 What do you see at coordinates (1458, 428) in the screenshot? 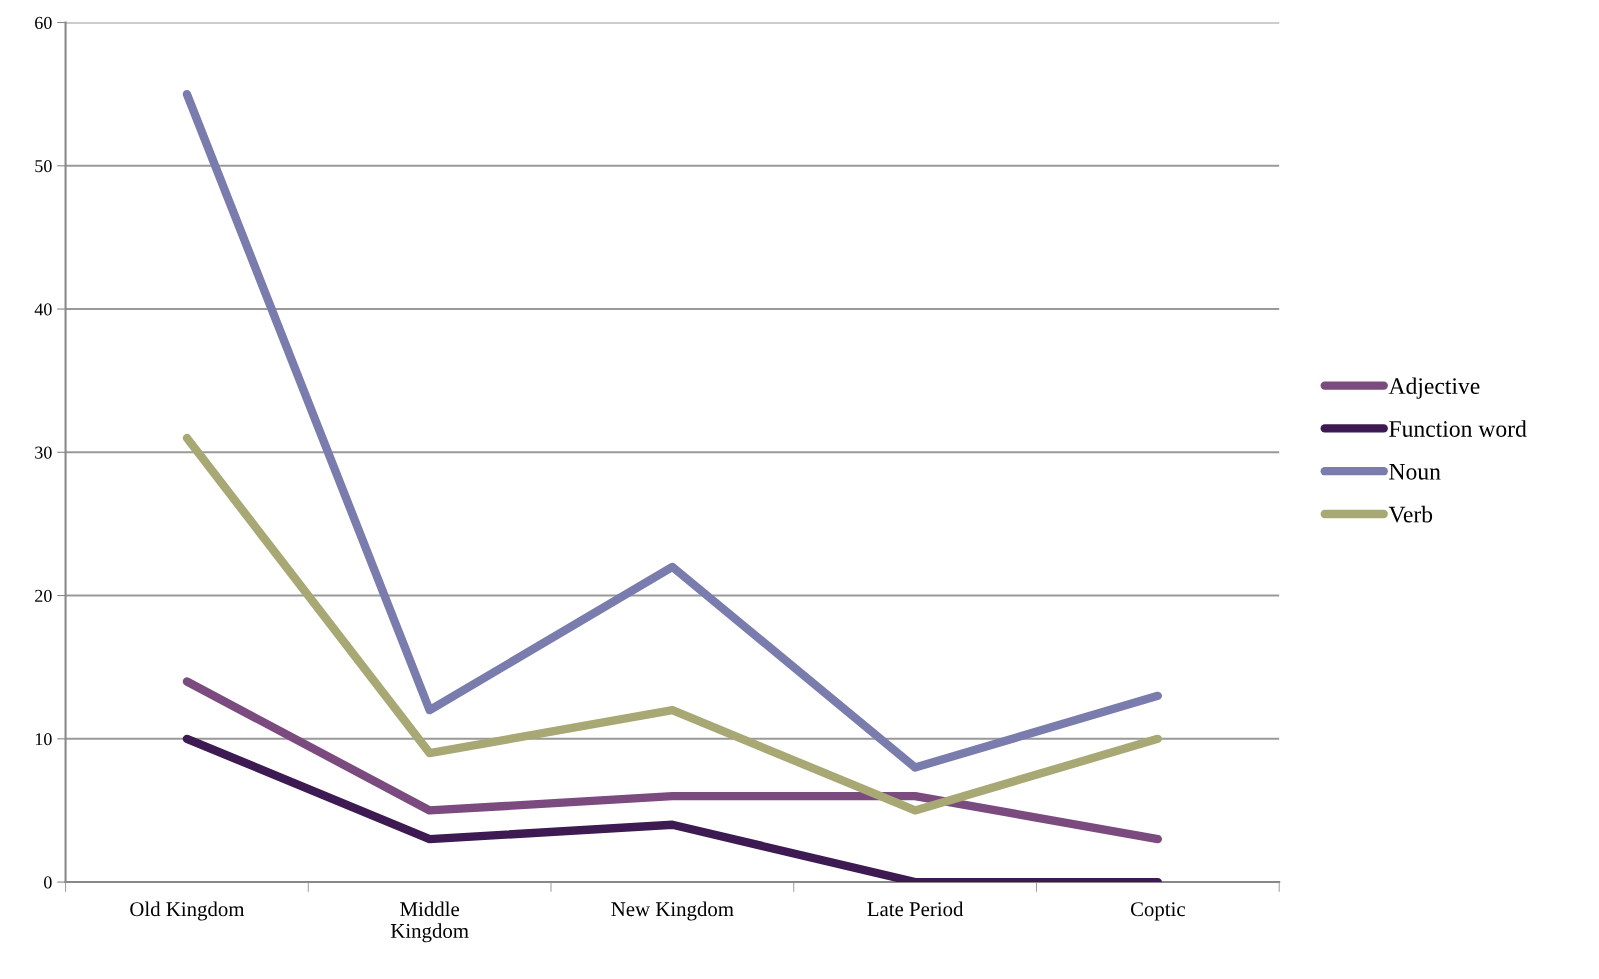
I see `legend-label: Function word` at bounding box center [1458, 428].